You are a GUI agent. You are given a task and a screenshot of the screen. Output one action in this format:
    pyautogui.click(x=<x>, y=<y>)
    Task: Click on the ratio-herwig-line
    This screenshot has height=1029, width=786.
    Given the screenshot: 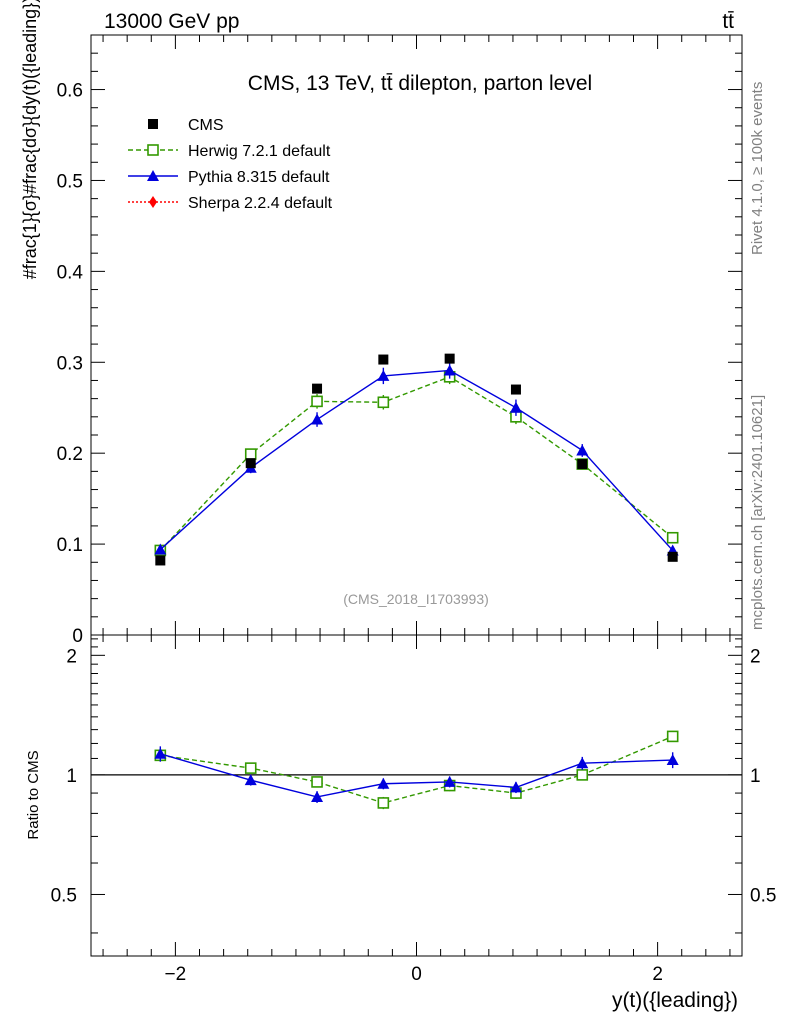 What is the action you would take?
    pyautogui.click(x=416, y=769)
    